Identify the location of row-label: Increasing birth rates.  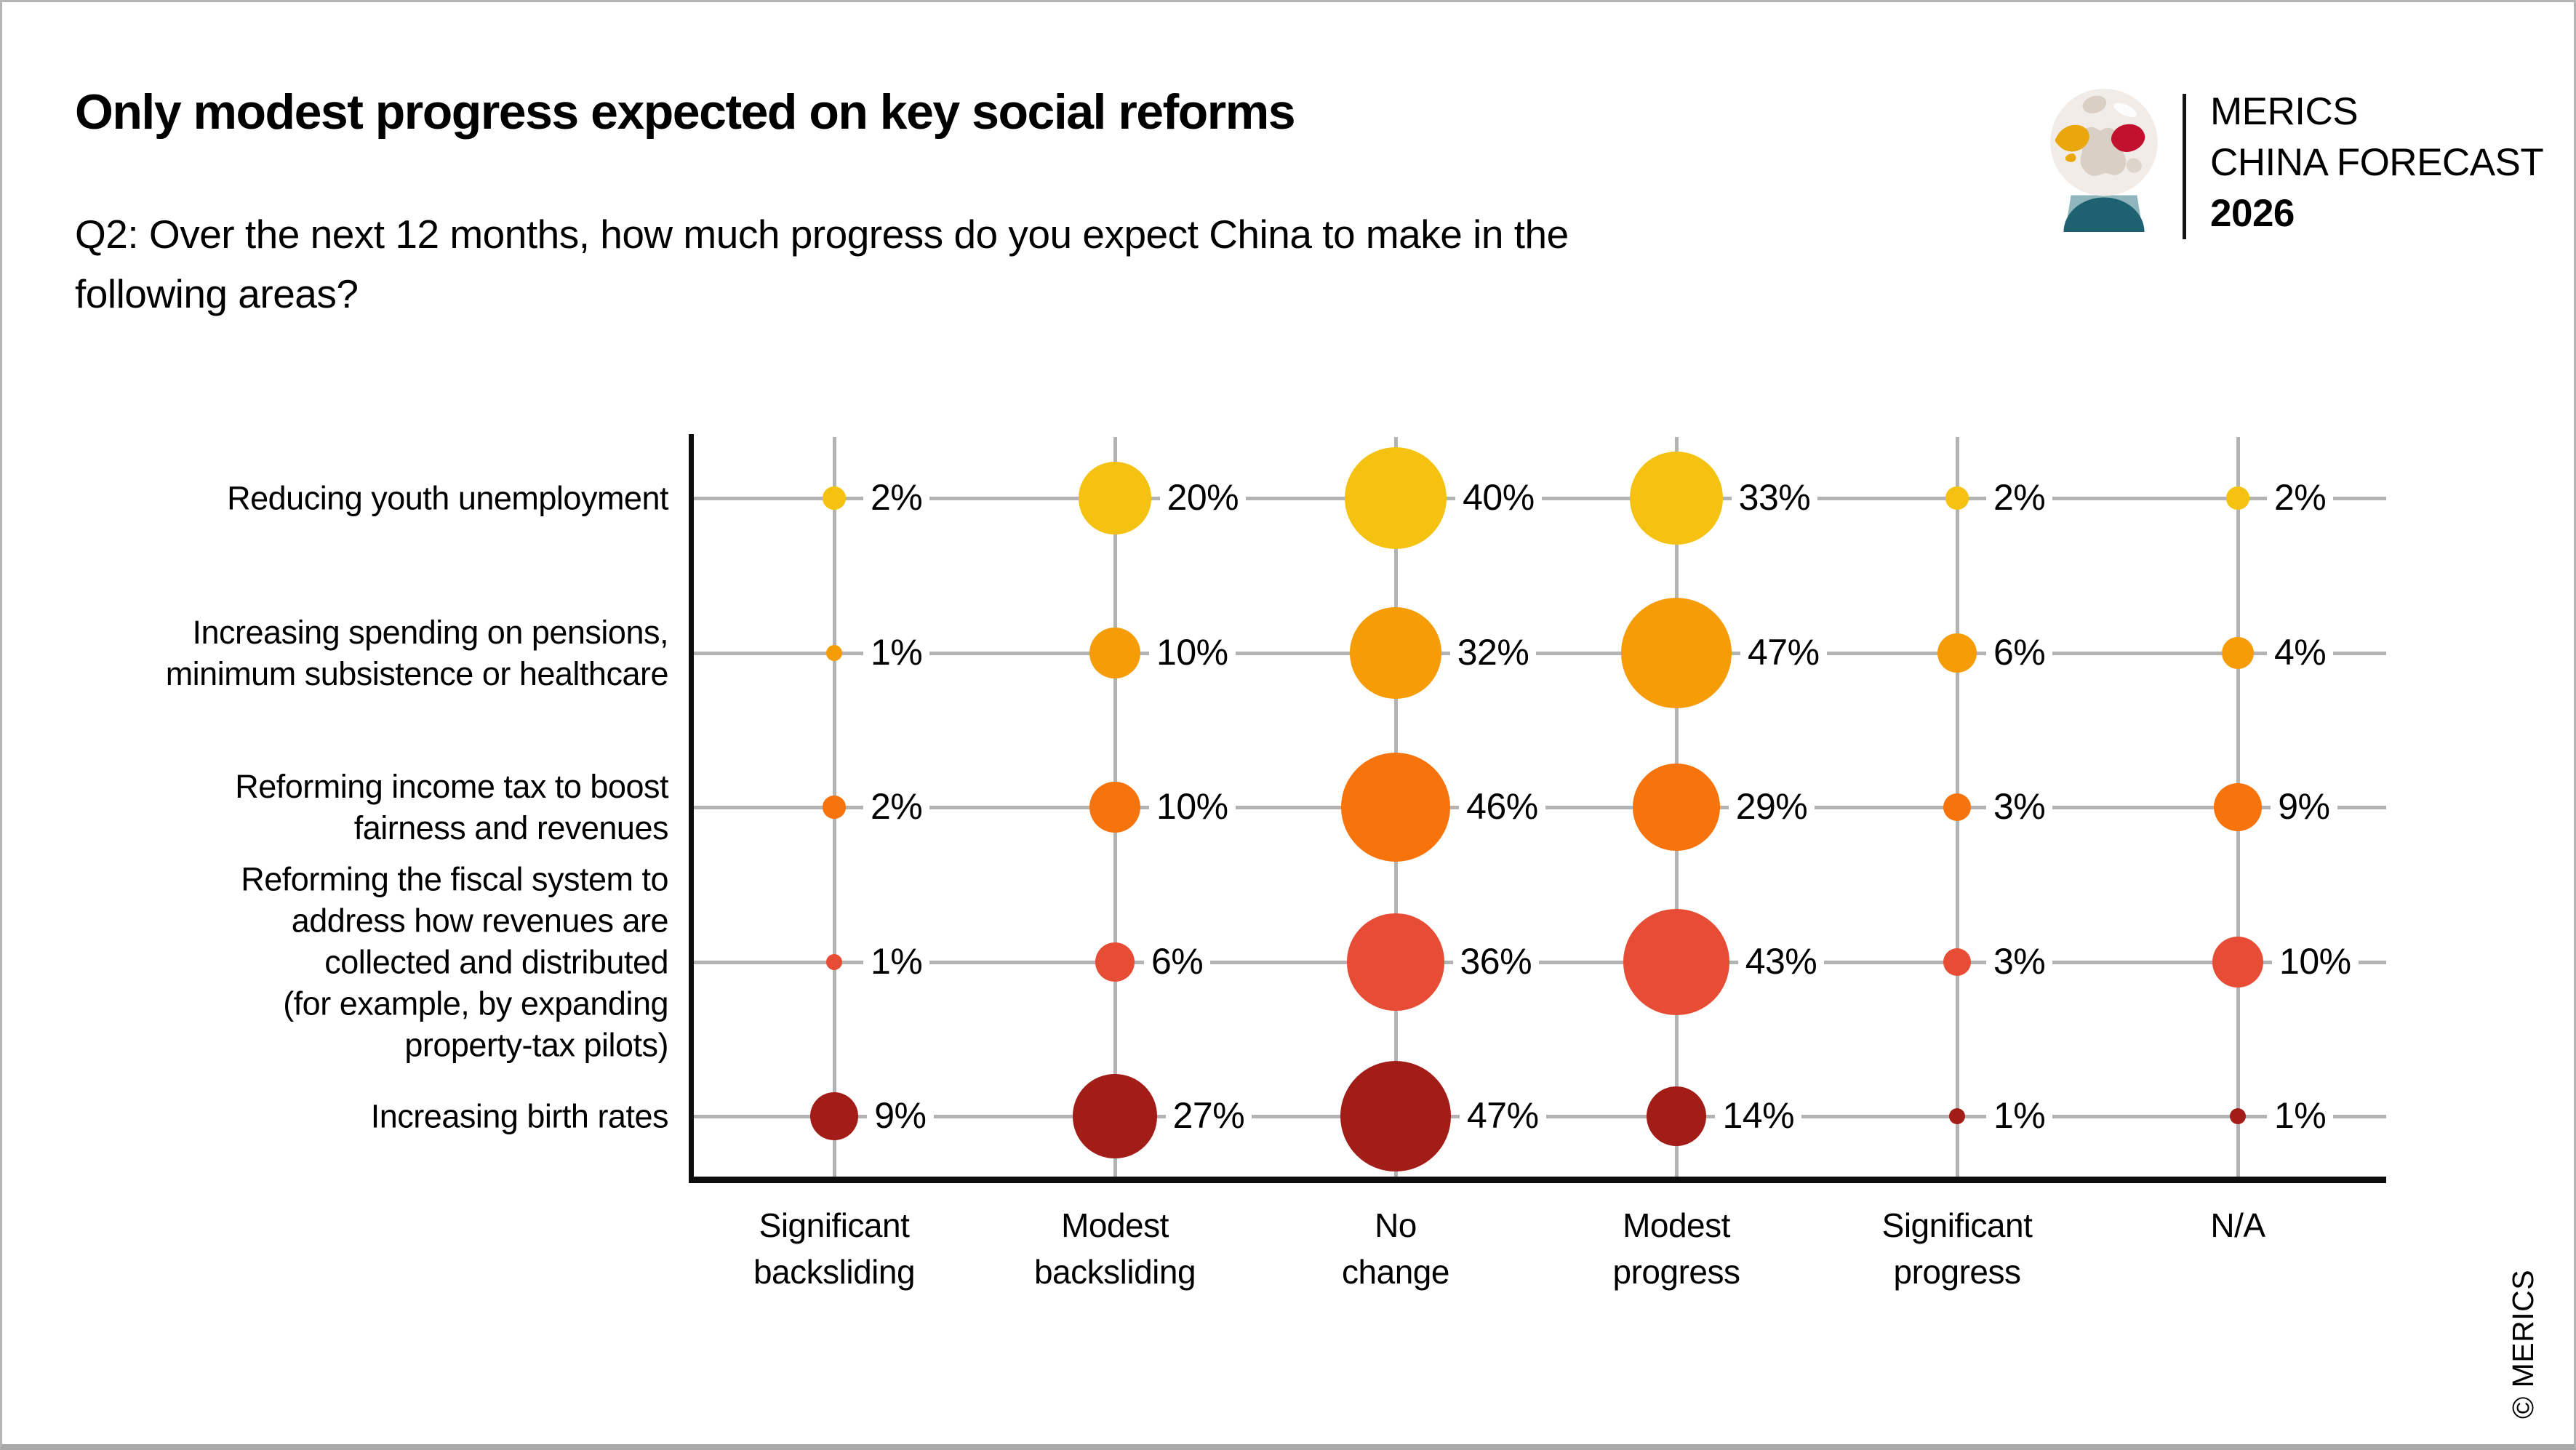
(519, 1116).